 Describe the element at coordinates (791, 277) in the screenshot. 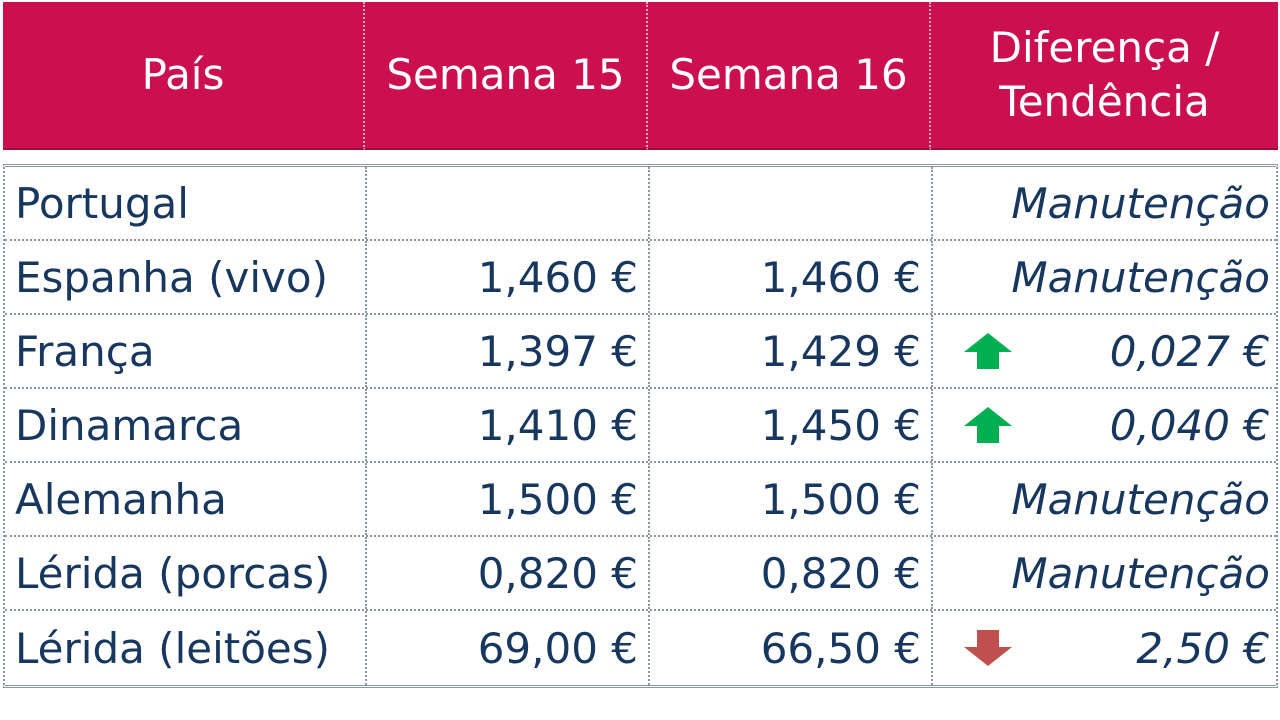

I see `week-16-price-cell: 1,460 €` at that location.